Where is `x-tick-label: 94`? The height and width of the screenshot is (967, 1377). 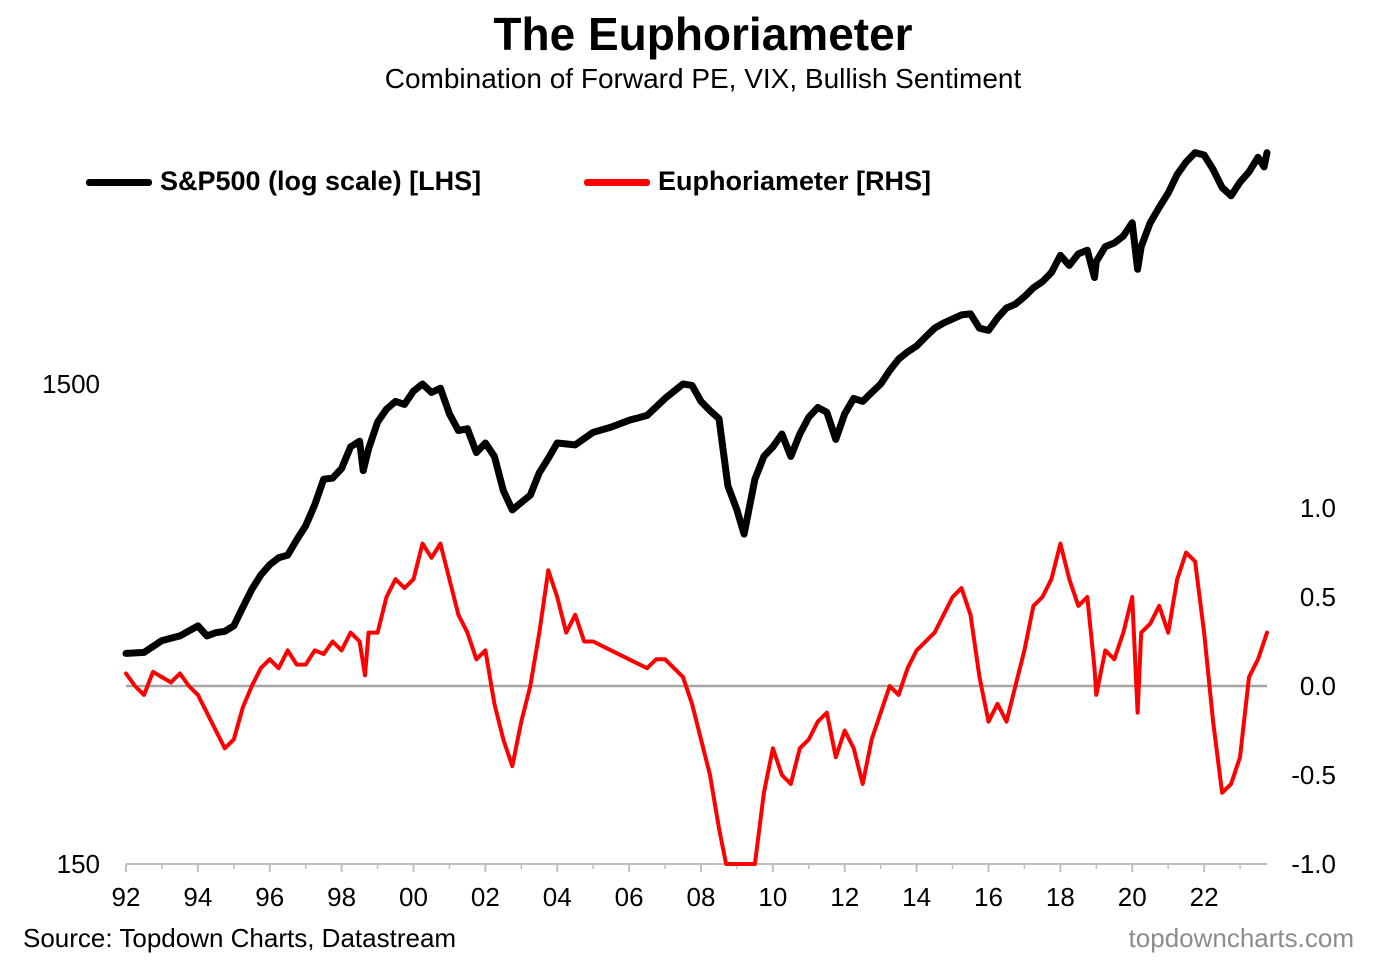
x-tick-label: 94 is located at coordinates (197, 897).